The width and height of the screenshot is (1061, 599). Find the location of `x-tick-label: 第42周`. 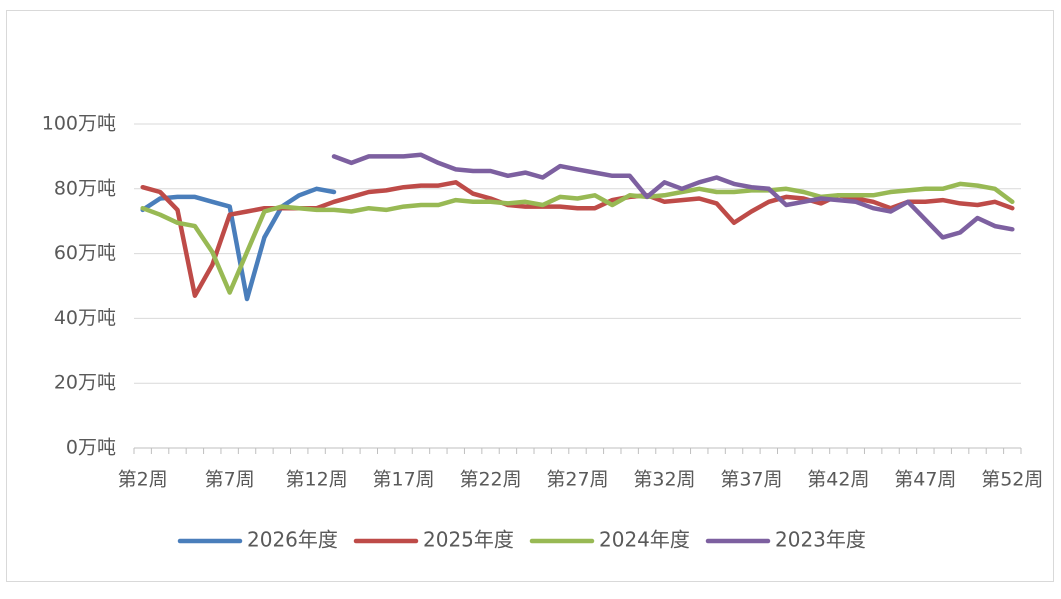

x-tick-label: 第42周 is located at coordinates (838, 480).